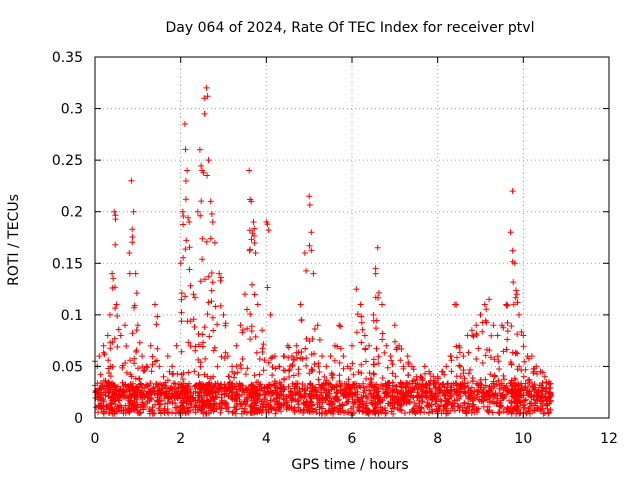 The image size is (640, 480). What do you see at coordinates (72, 213) in the screenshot?
I see `y-tick-label: 0.2` at bounding box center [72, 213].